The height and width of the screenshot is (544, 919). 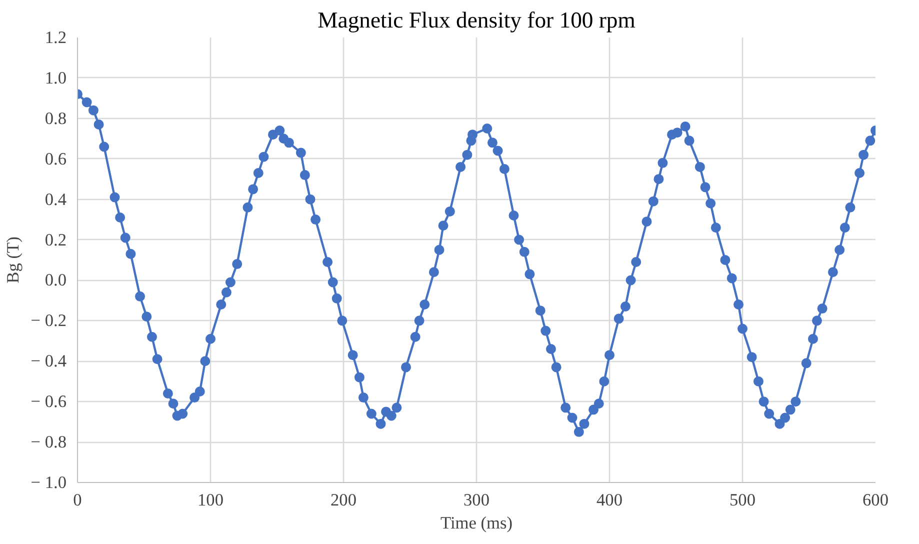 I want to click on y-tick-label: 0.0, so click(x=55, y=280).